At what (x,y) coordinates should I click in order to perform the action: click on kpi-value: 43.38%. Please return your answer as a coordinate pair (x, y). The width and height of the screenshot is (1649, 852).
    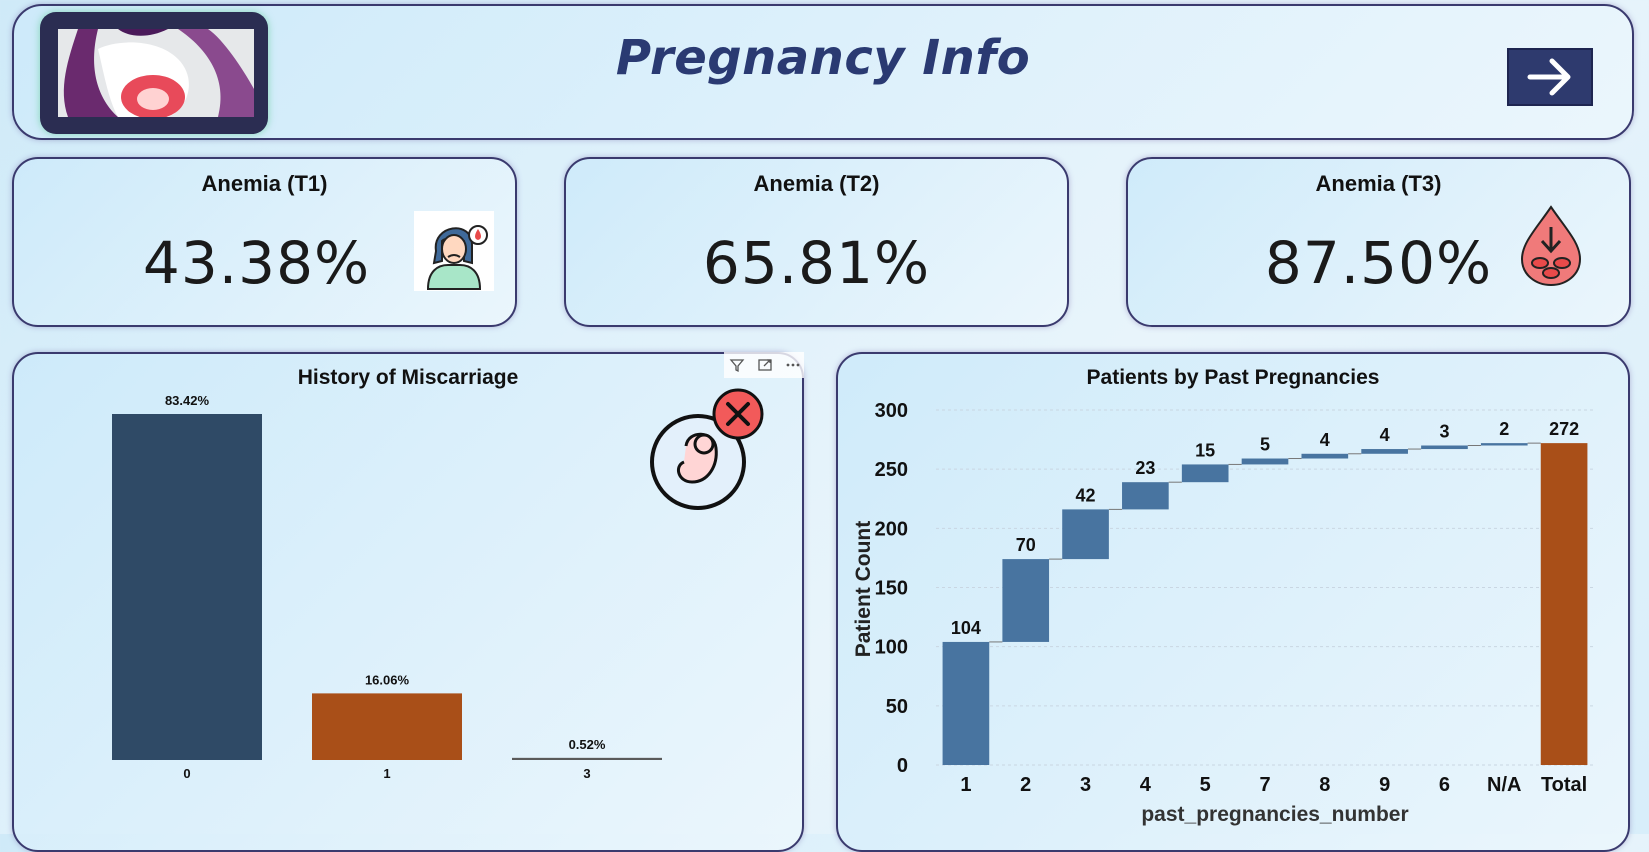
    Looking at the image, I should click on (256, 263).